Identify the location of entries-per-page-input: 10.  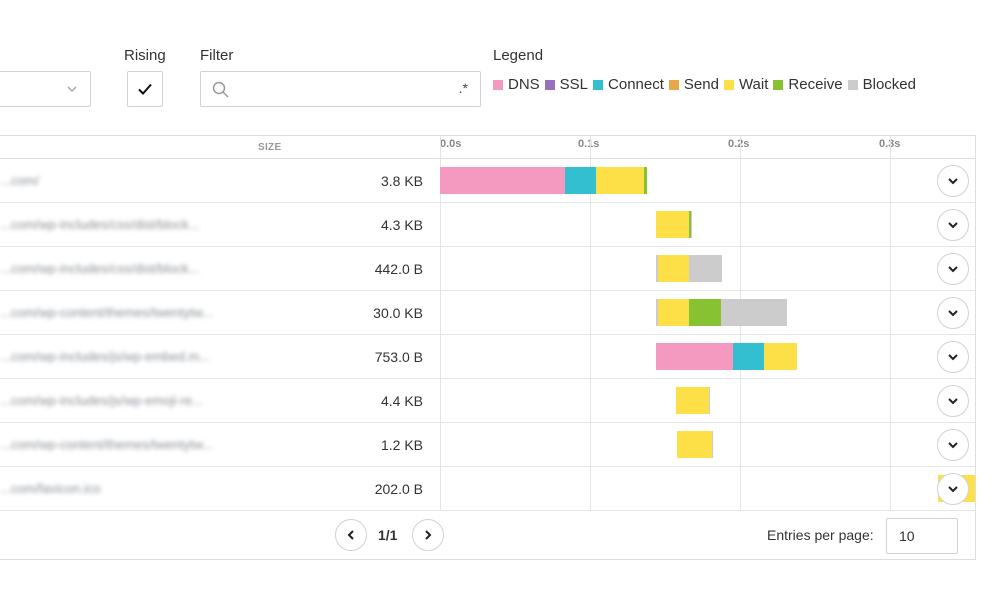
(922, 536).